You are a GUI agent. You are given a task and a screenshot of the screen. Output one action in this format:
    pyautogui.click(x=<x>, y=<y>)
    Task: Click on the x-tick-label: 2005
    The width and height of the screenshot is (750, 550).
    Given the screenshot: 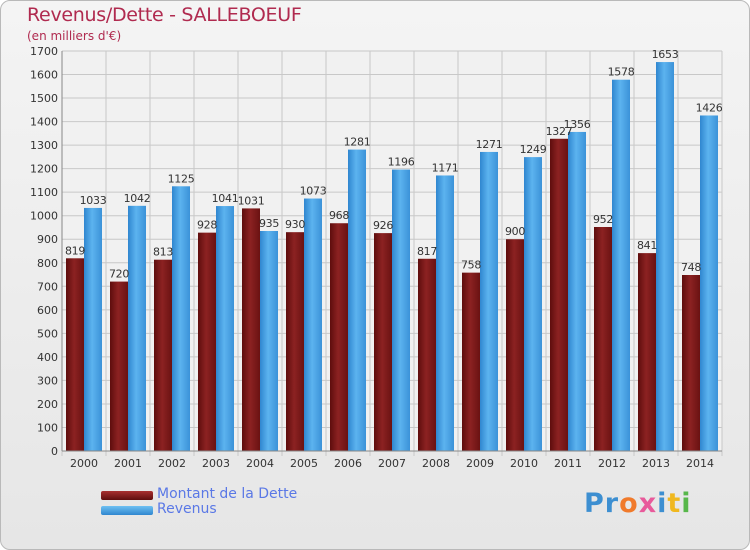 What is the action you would take?
    pyautogui.click(x=304, y=463)
    